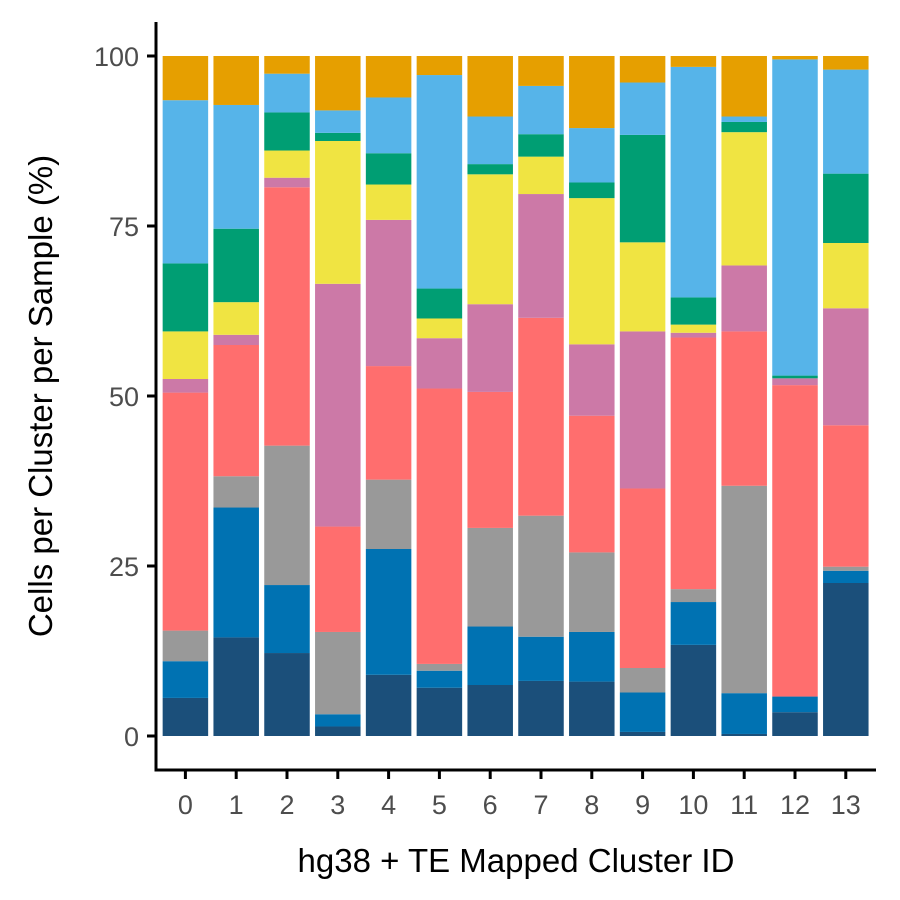 This screenshot has width=900, height=900. What do you see at coordinates (185, 805) in the screenshot?
I see `x-tick-label-0: 0` at bounding box center [185, 805].